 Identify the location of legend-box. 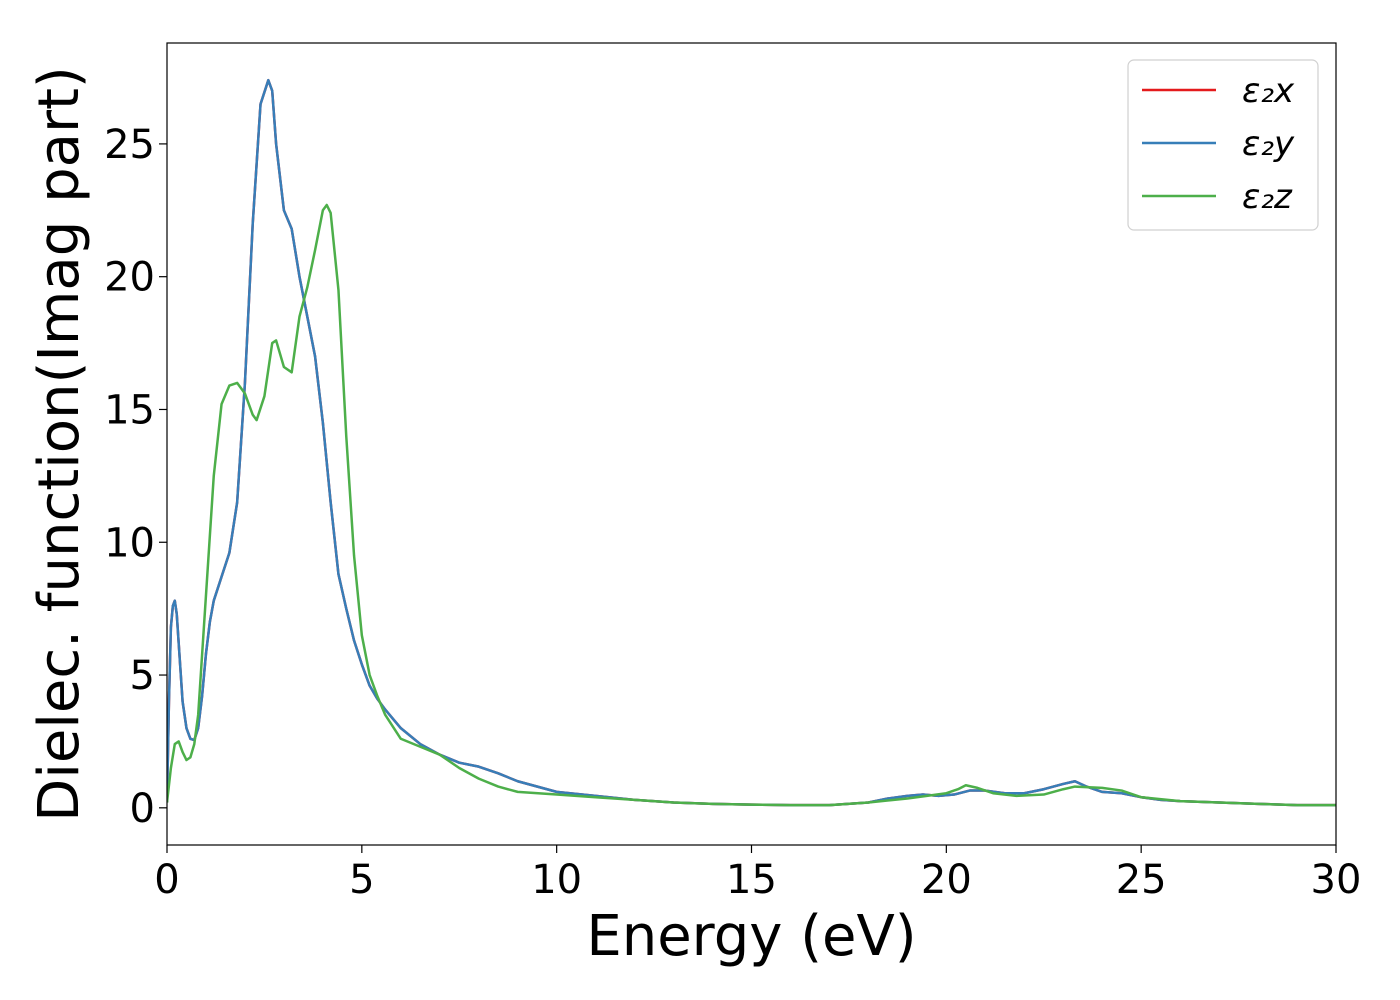
(1223, 145).